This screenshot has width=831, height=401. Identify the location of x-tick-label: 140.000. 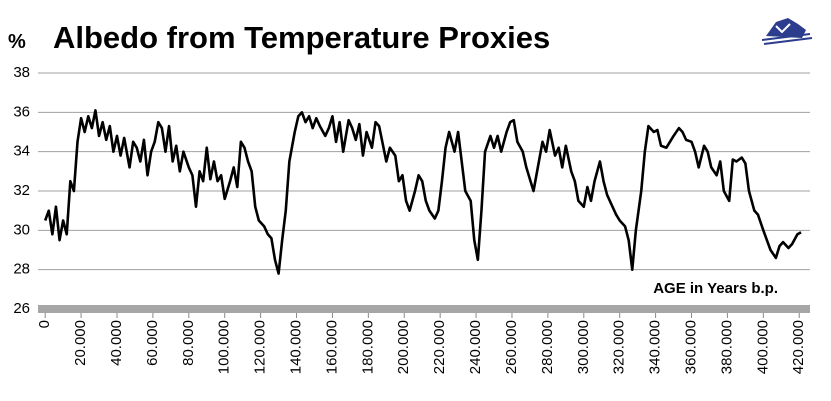
(295, 347).